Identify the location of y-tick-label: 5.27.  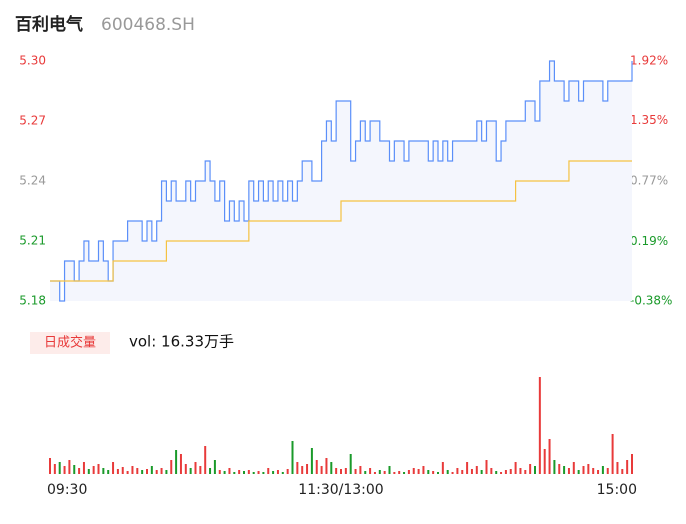
(32, 121).